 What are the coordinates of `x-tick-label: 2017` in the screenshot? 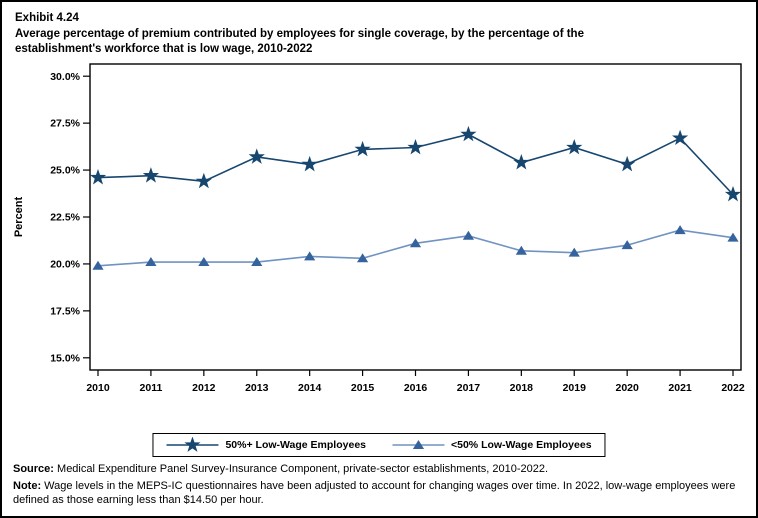 It's located at (469, 388).